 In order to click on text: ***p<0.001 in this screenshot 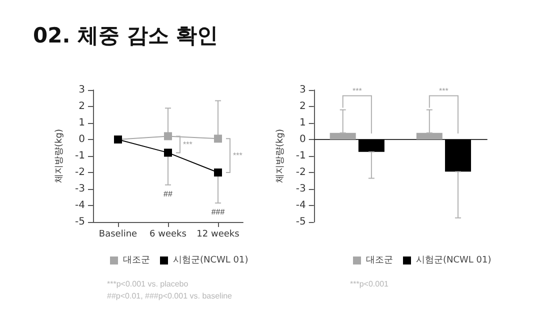, I will do `click(370, 284)`.